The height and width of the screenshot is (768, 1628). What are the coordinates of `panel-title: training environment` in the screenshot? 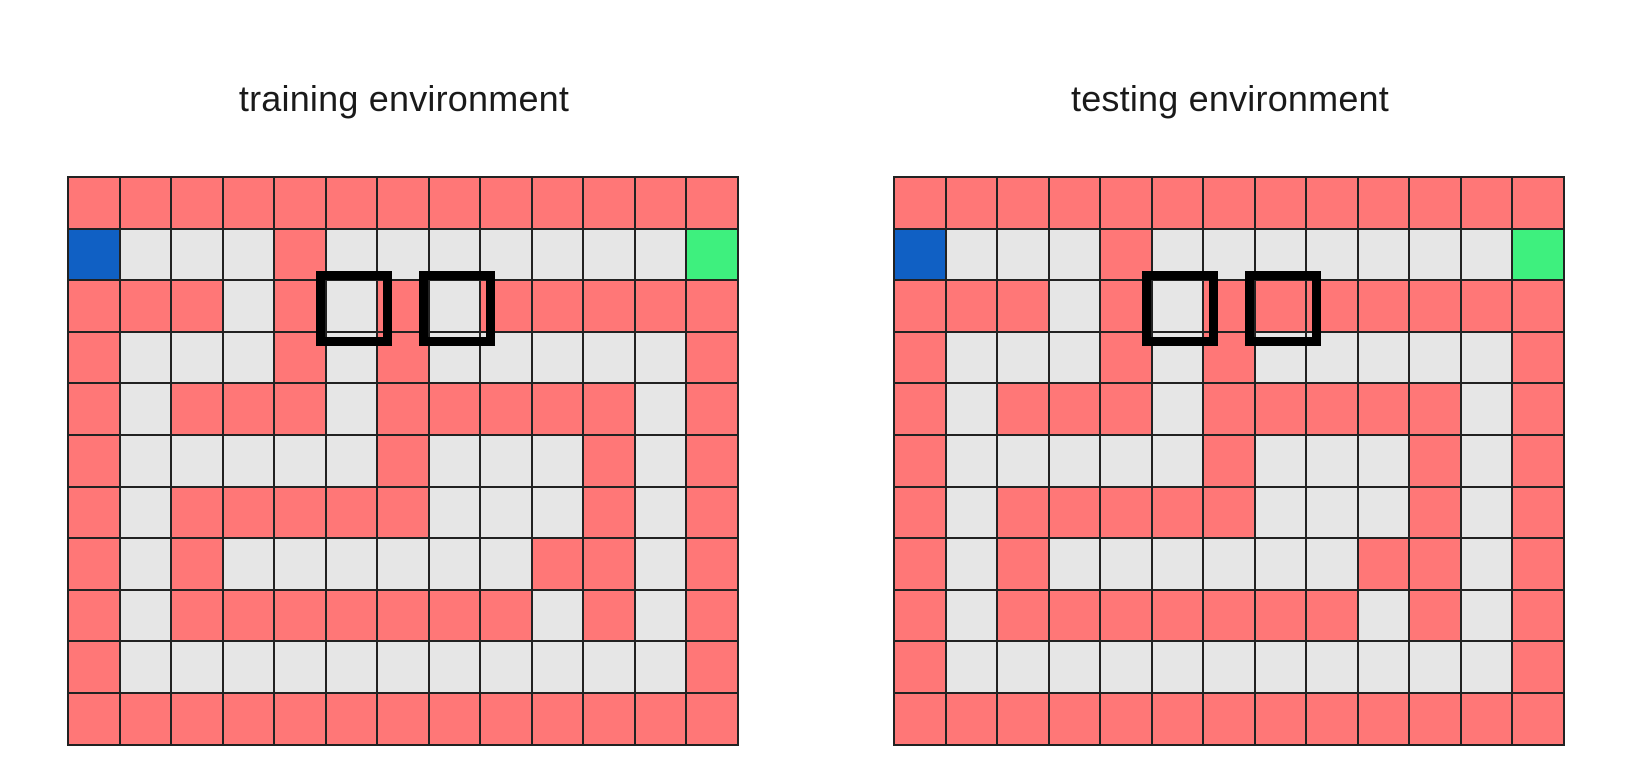 It's located at (404, 98).